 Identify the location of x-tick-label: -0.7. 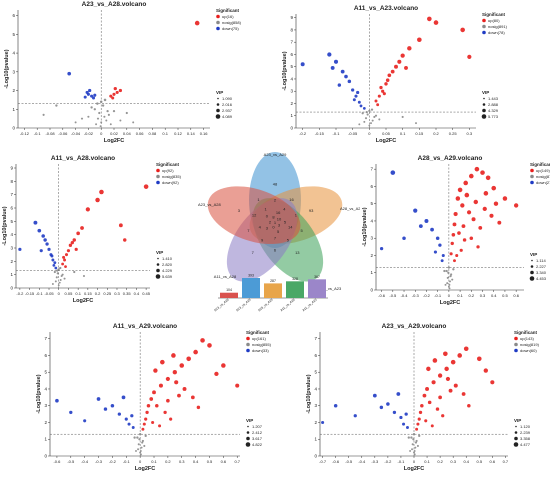
(323, 461).